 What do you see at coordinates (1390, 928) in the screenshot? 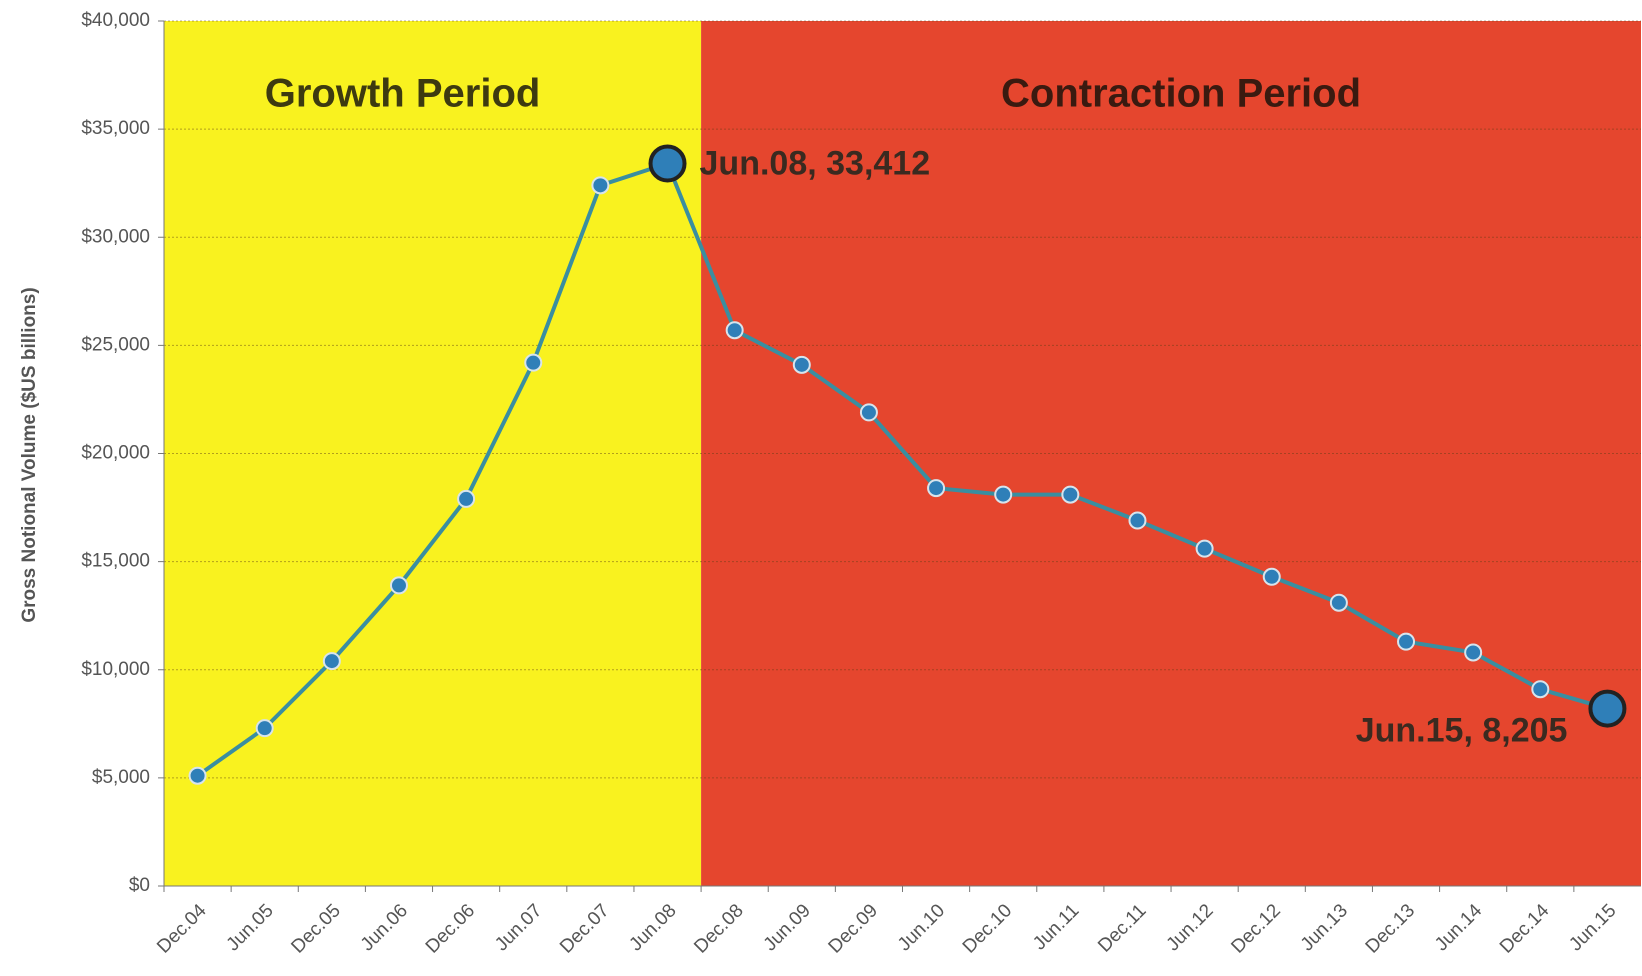
I see `x-tick-label: Dec.13` at bounding box center [1390, 928].